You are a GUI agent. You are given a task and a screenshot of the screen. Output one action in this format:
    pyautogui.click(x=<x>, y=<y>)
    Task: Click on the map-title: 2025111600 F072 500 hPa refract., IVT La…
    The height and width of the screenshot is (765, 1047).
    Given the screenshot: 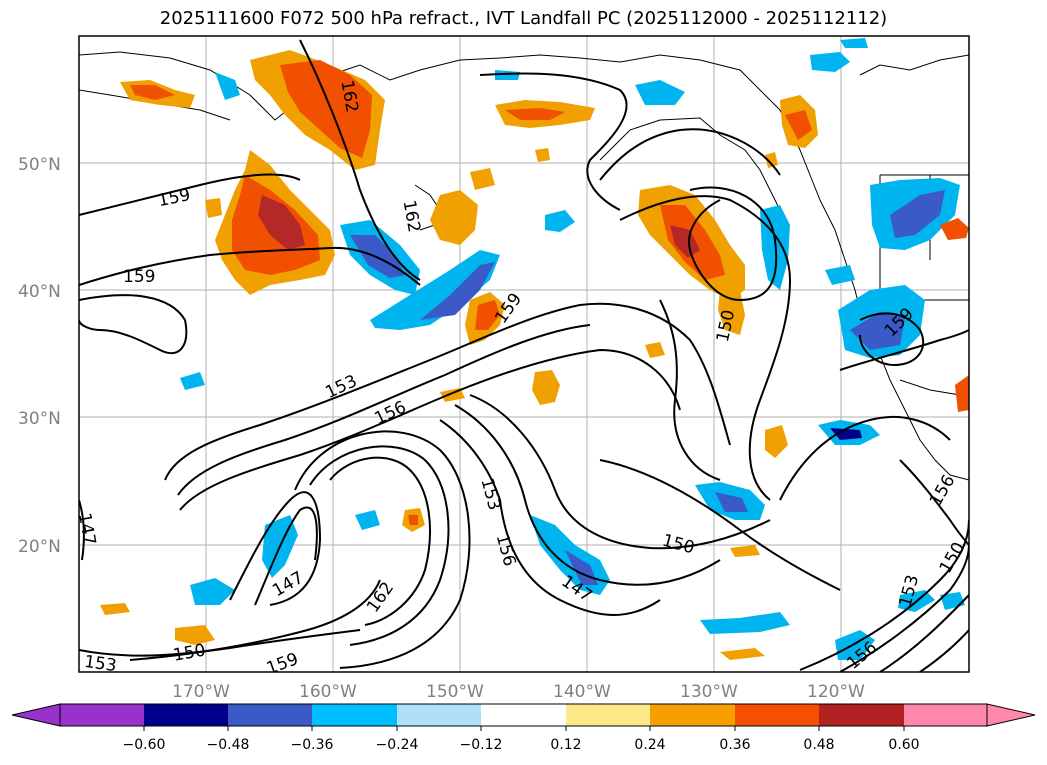 What is the action you would take?
    pyautogui.click(x=523, y=18)
    